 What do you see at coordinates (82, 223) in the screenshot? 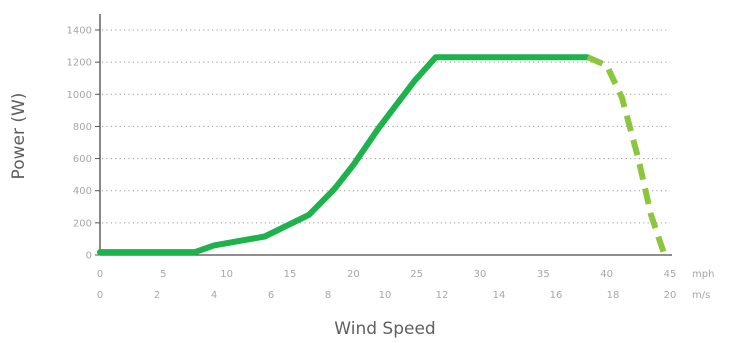
I see `y-tick-label: 200` at bounding box center [82, 223].